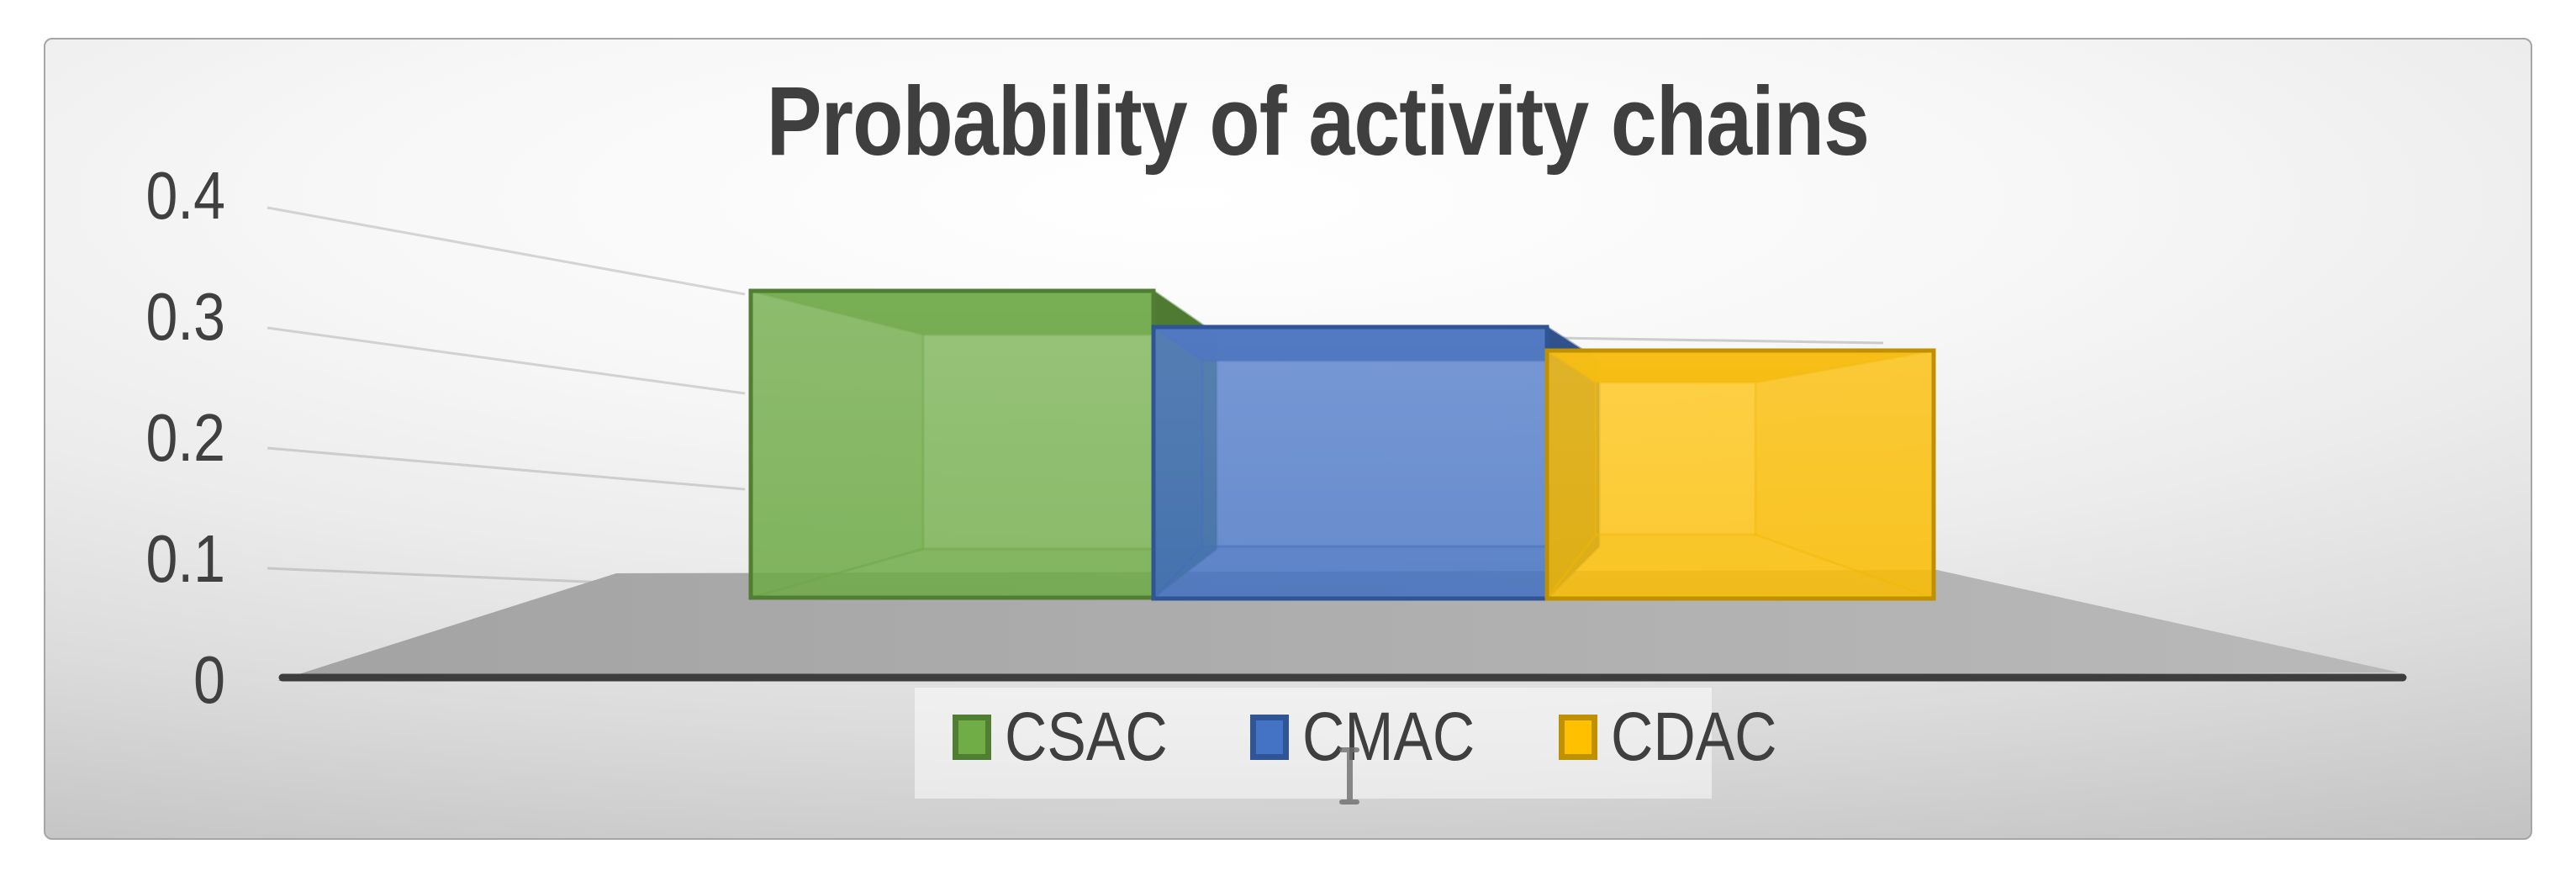 This screenshot has width=2576, height=881. I want to click on csac-swatch-icon, so click(972, 737).